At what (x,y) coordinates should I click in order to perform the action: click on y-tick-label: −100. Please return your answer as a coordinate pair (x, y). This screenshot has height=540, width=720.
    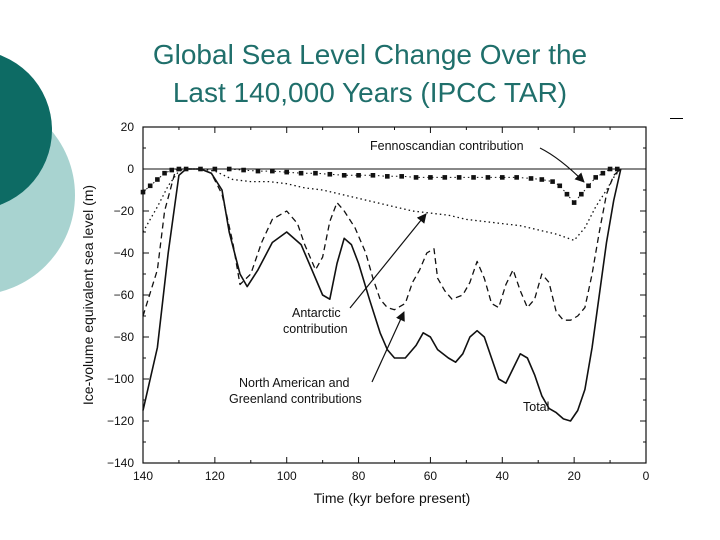
    Looking at the image, I should click on (120, 379).